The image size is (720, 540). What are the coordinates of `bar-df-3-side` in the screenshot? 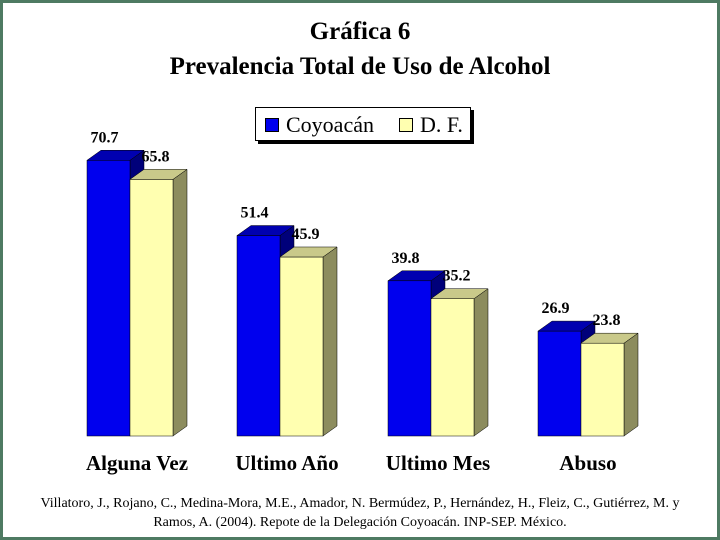 It's located at (481, 362).